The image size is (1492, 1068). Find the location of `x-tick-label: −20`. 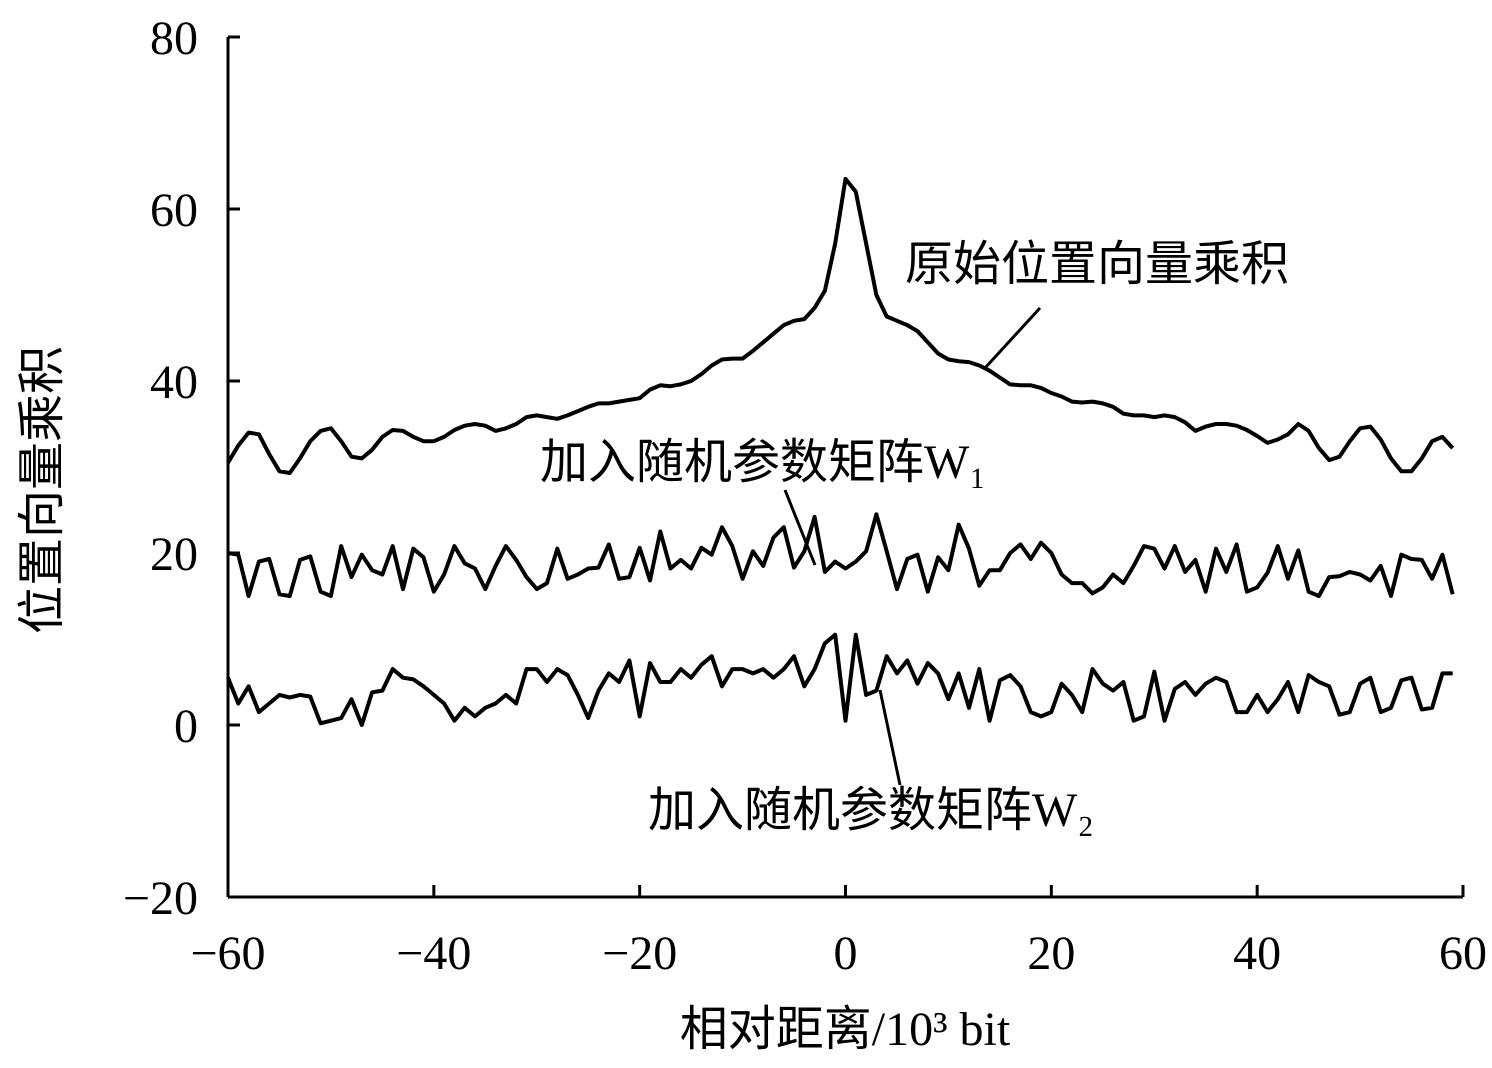

x-tick-label: −20 is located at coordinates (639, 953).